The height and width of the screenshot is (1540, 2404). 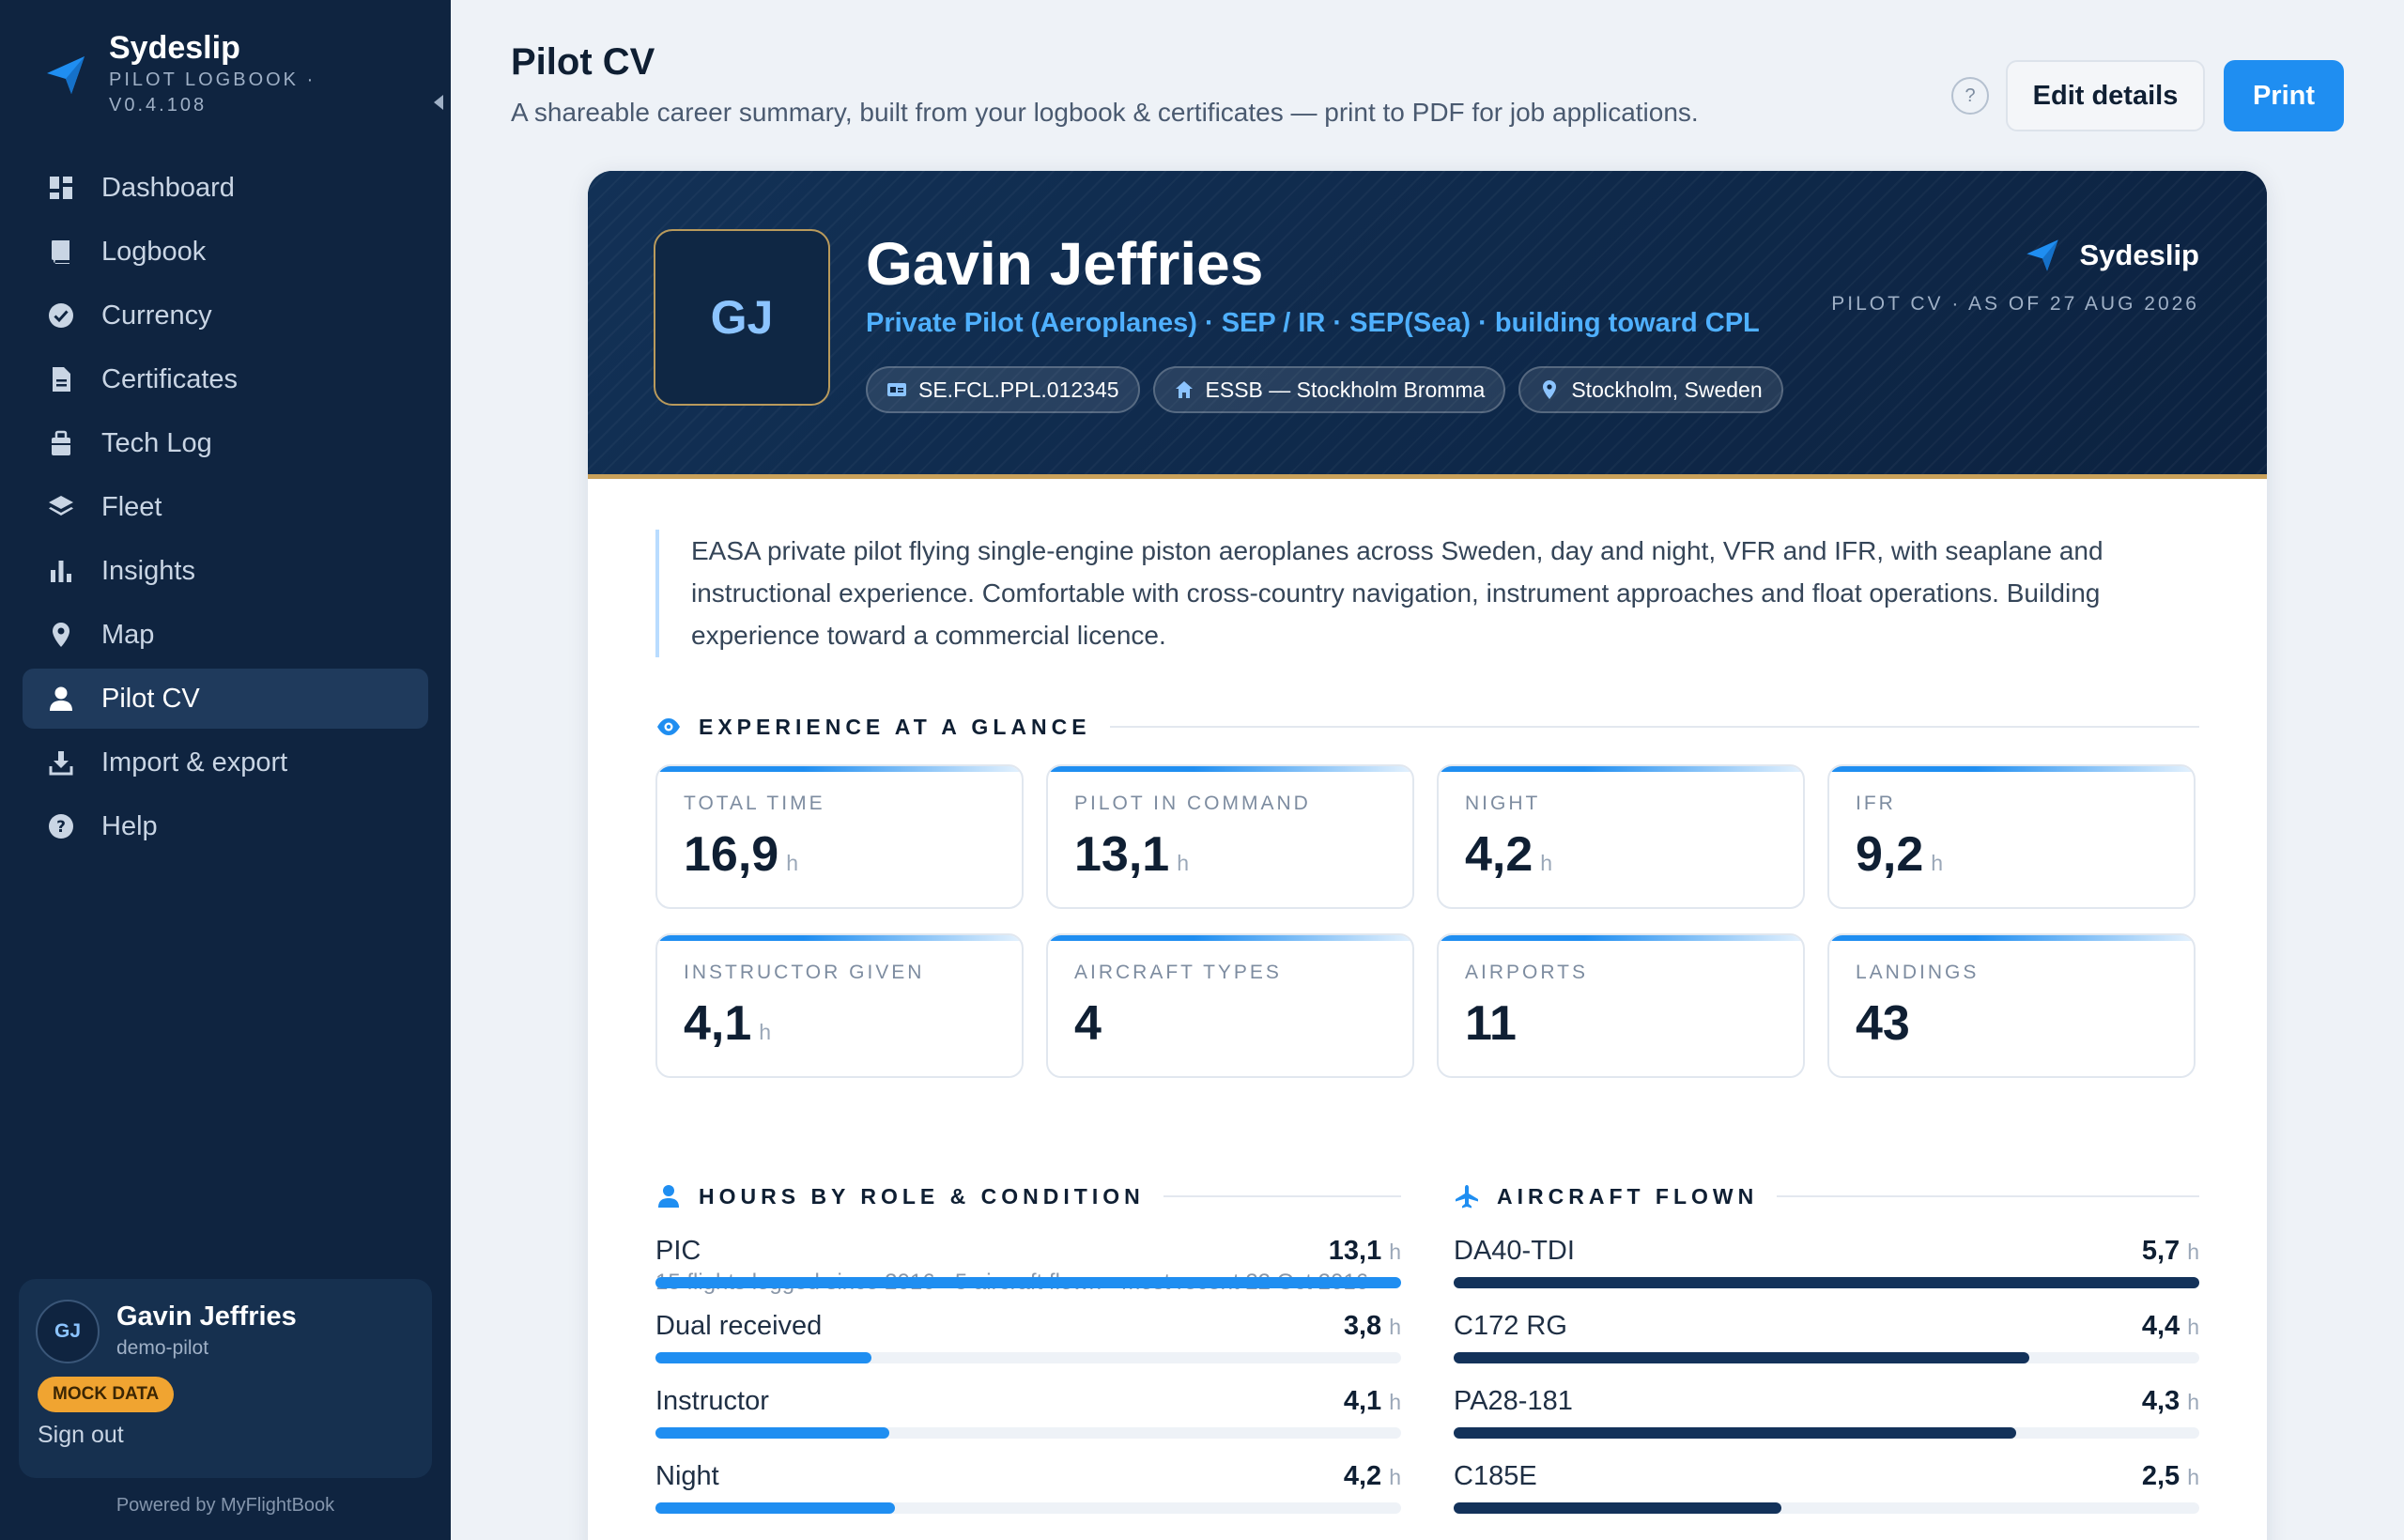 What do you see at coordinates (66, 75) in the screenshot?
I see `paper-plane-logo-icon` at bounding box center [66, 75].